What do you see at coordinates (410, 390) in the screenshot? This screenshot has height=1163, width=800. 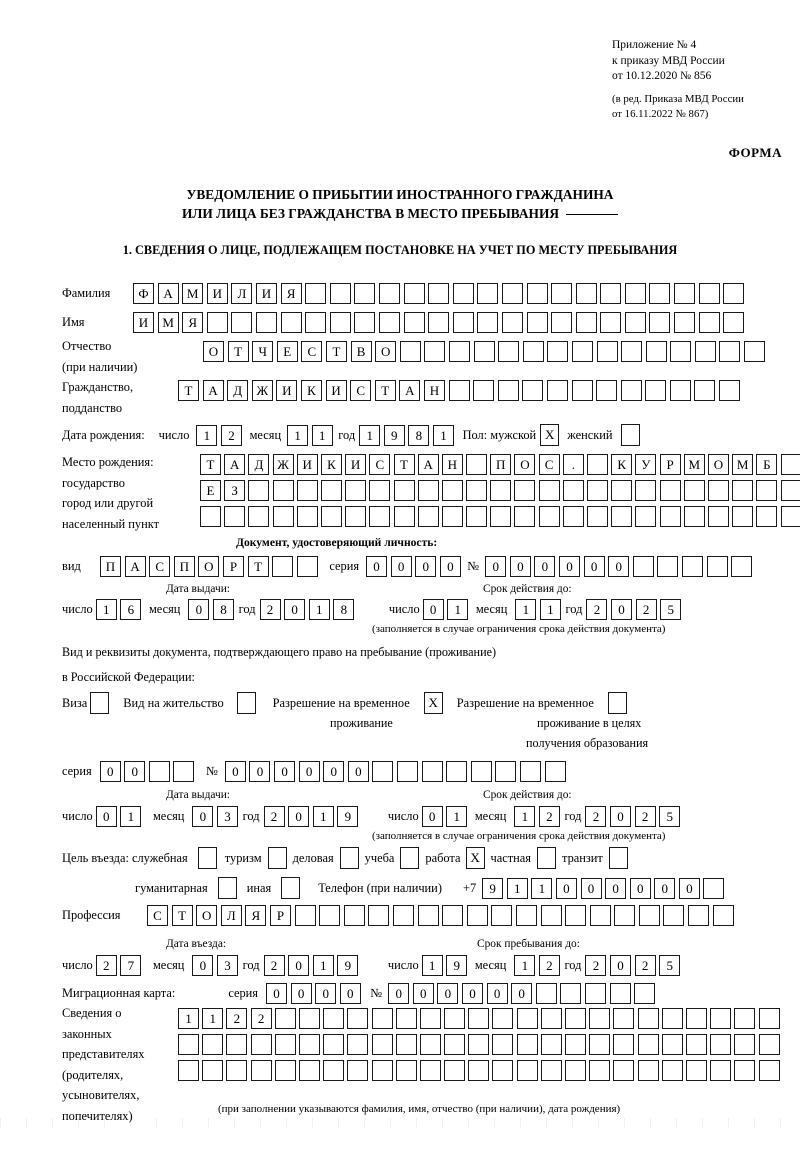 I see `char-cell: А` at bounding box center [410, 390].